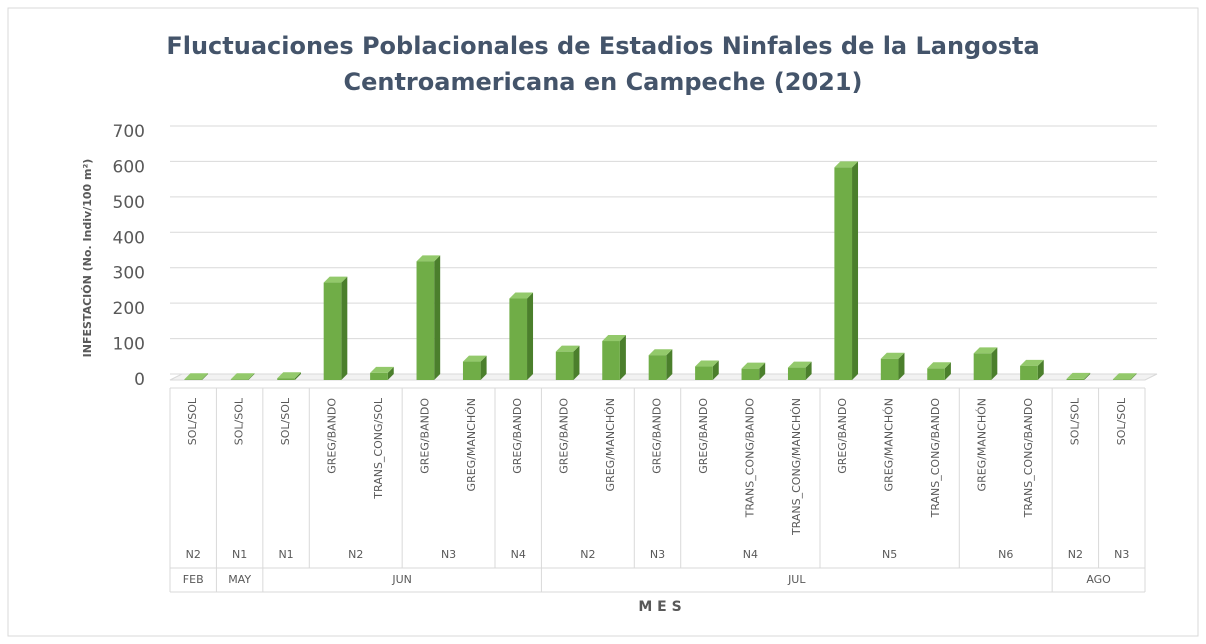 The image size is (1206, 644). I want to click on month-label: FEB, so click(193, 579).